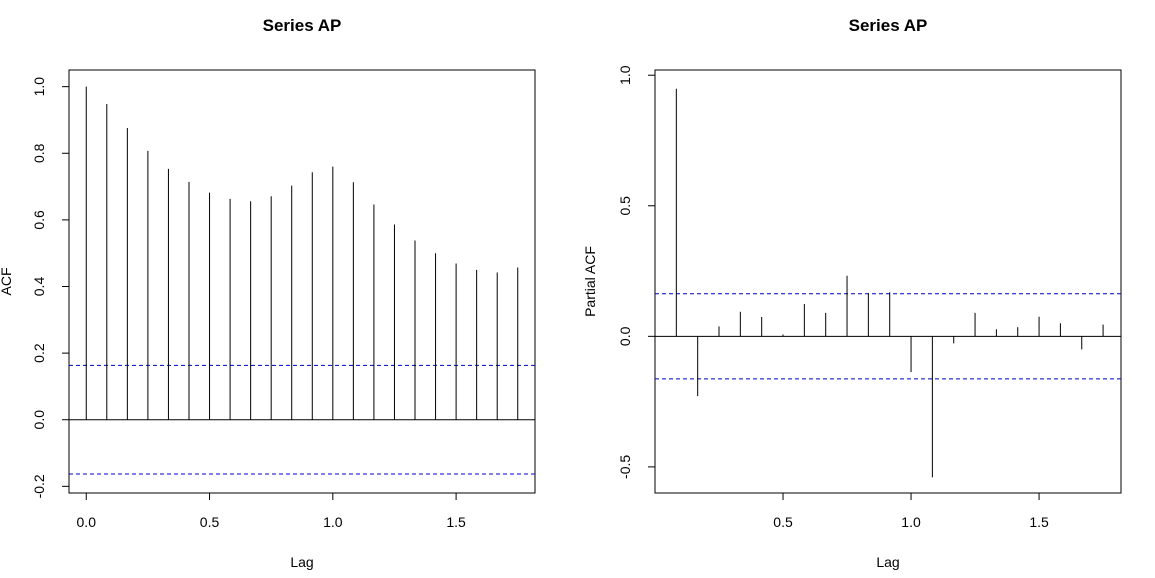  What do you see at coordinates (7, 282) in the screenshot?
I see `y-axis-label: ACF` at bounding box center [7, 282].